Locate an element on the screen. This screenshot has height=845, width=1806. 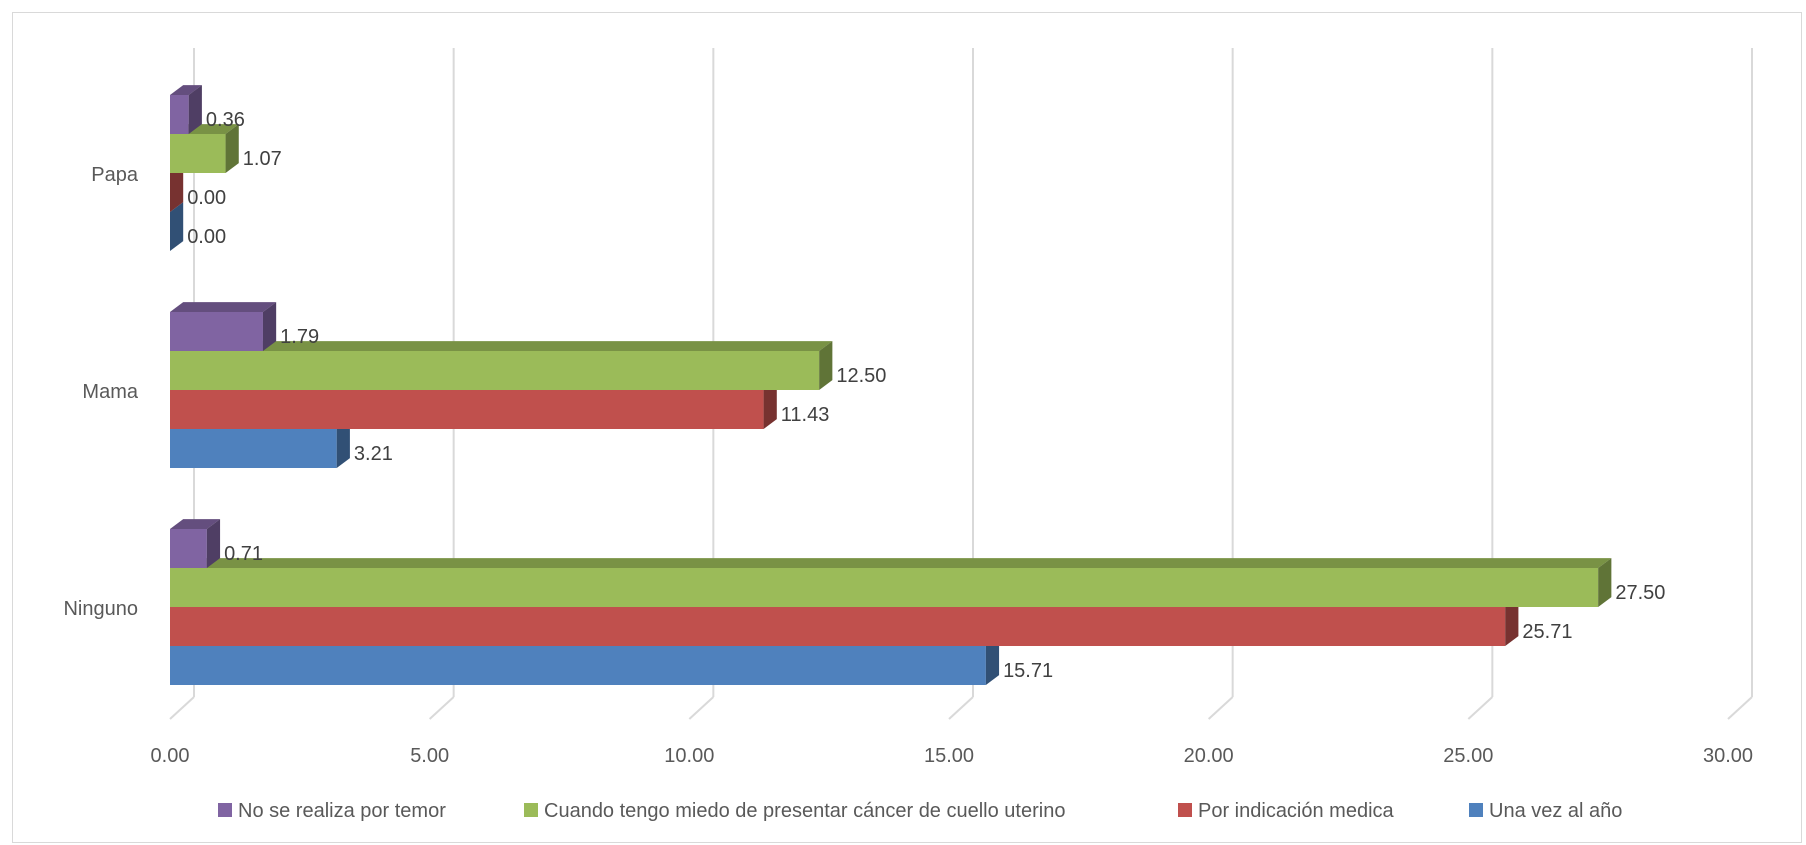
value-axis: 0.00 5.00 10.00 15.00 20.00 25.00 30.00 is located at coordinates (952, 756).